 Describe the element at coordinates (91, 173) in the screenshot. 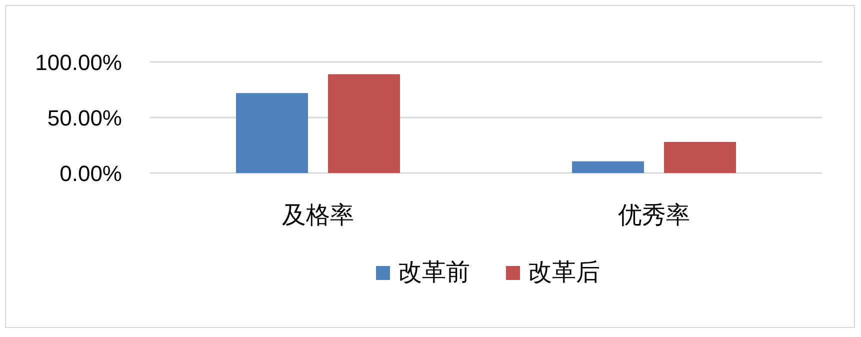

I see `y-tick-label: 0.00%` at that location.